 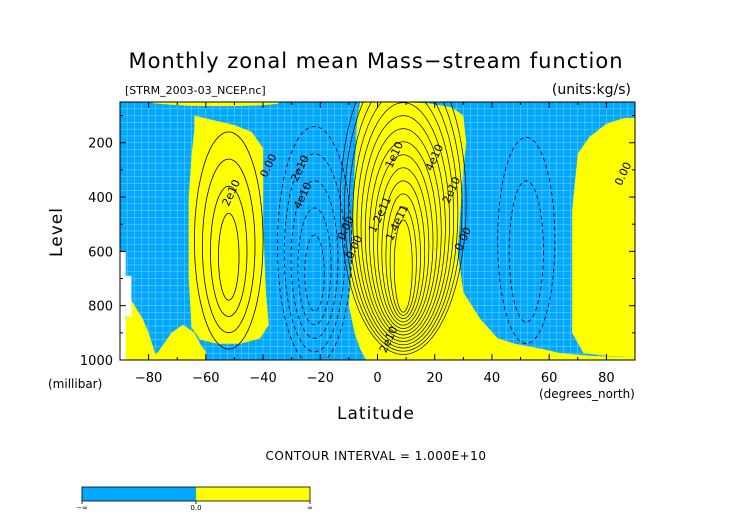 What do you see at coordinates (587, 394) in the screenshot?
I see `x-unit-label: (degrees_north)` at bounding box center [587, 394].